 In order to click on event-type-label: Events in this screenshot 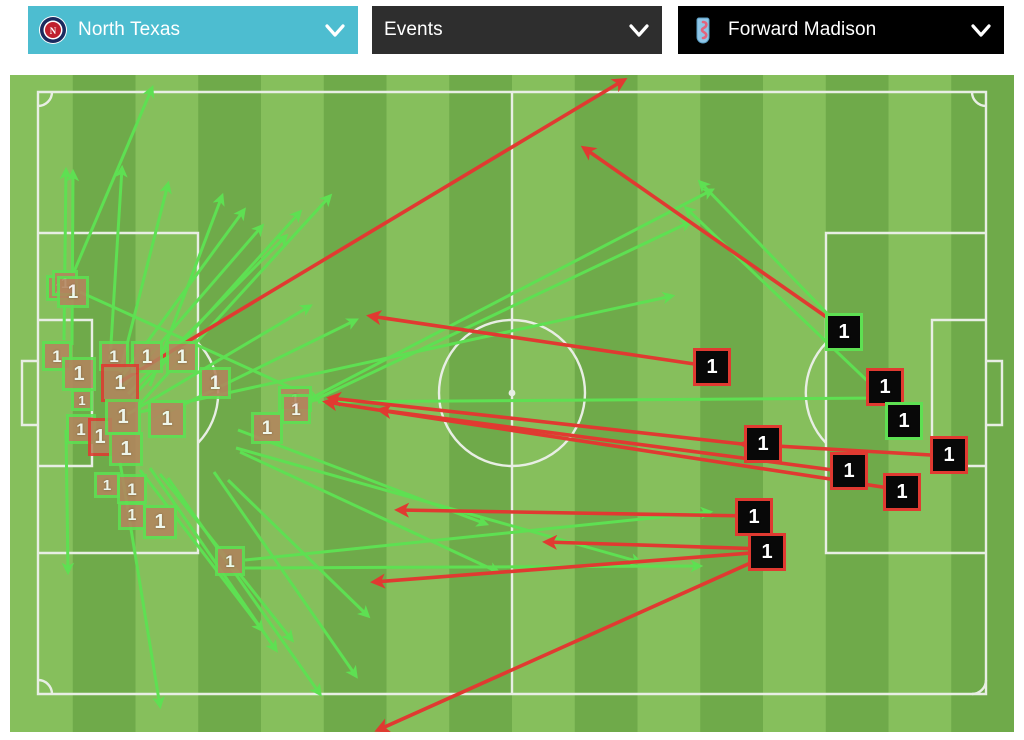, I will do `click(413, 29)`.